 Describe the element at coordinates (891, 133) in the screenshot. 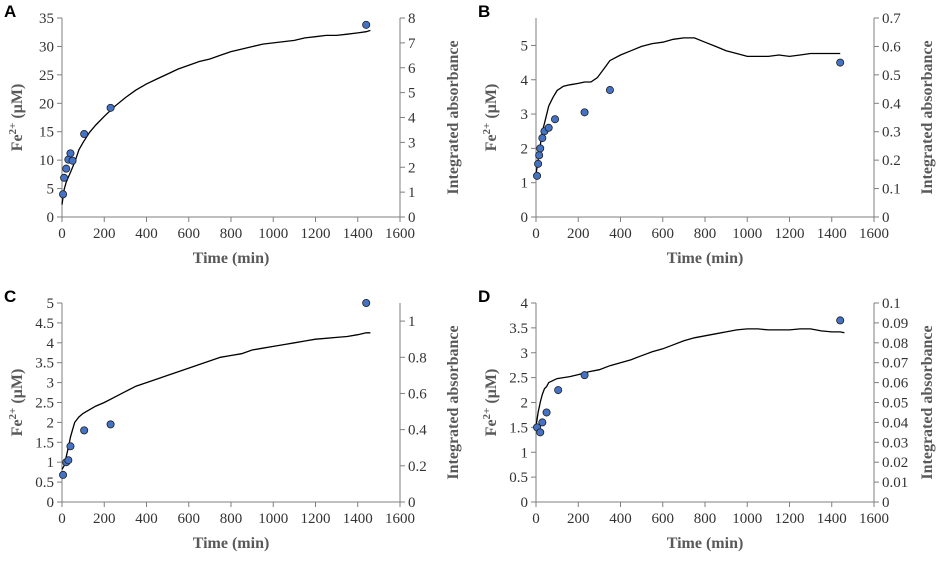

I see `y2-tick-label: 0.3` at that location.